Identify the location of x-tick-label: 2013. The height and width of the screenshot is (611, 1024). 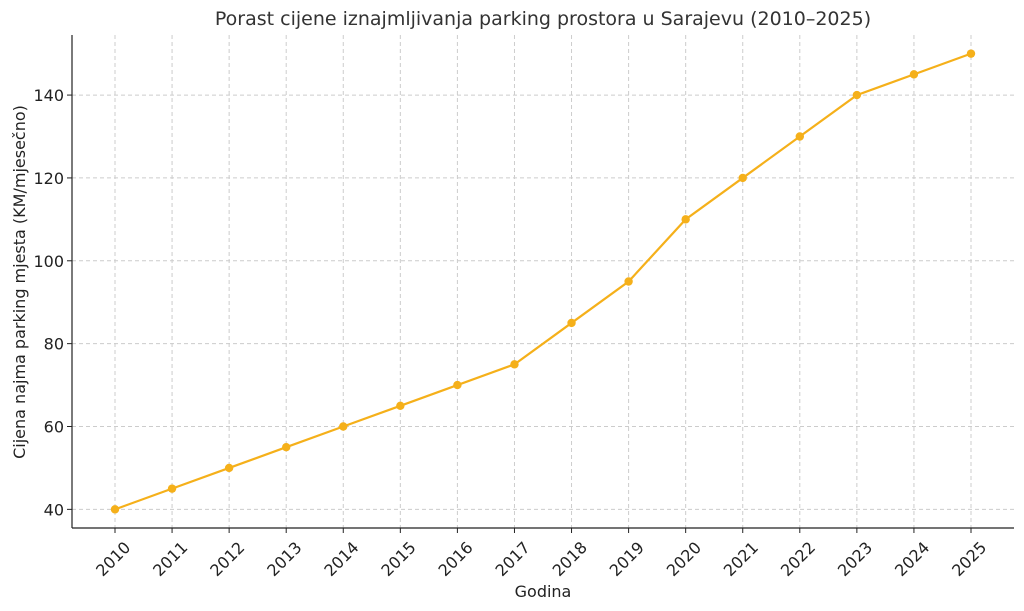
(284, 559).